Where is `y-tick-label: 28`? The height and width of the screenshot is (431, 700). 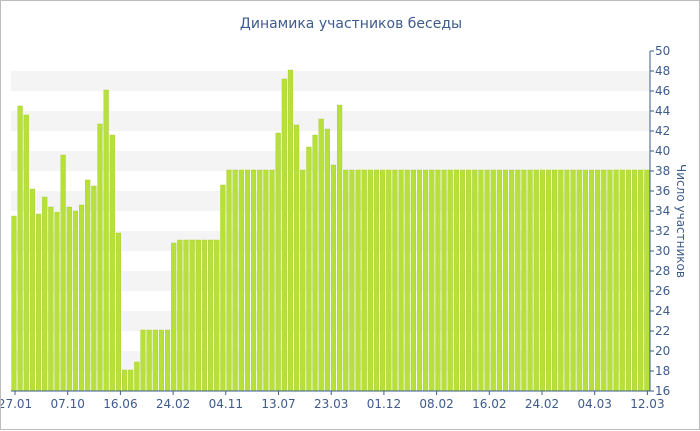 y-tick-label: 28 is located at coordinates (662, 271).